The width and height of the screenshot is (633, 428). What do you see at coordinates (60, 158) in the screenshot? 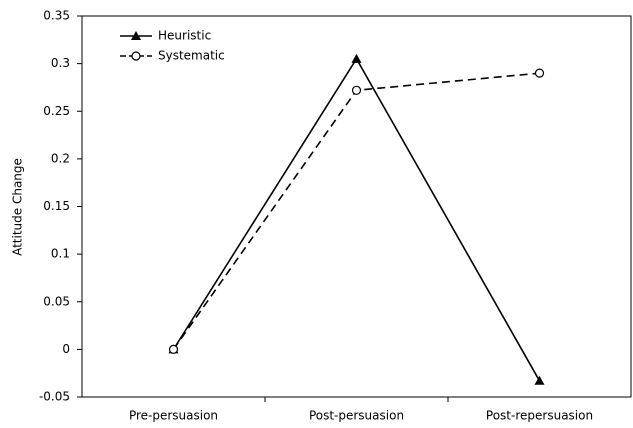
I see `y-tick-label: 0.2` at bounding box center [60, 158].